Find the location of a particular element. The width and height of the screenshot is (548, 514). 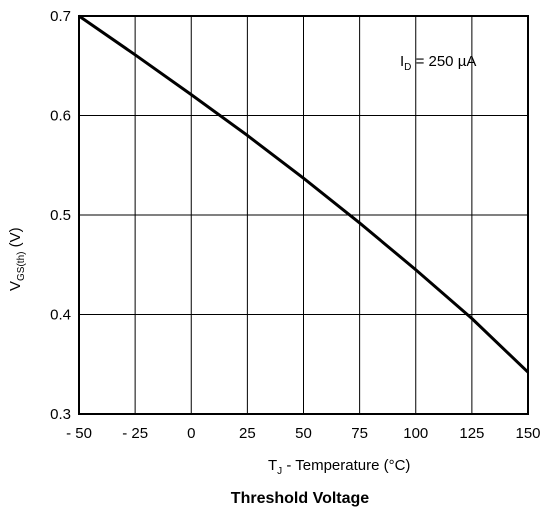

y-axis-label-rest: (V) is located at coordinates (15, 239).